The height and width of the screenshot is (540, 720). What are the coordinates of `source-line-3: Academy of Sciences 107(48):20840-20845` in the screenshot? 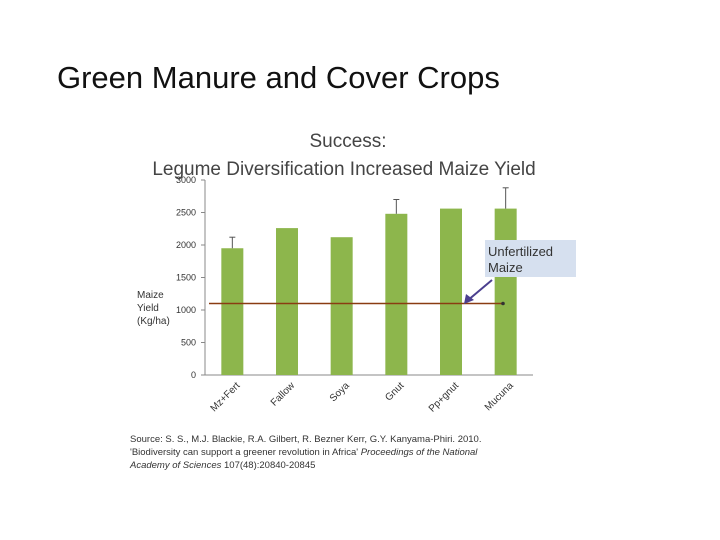 It's located at (350, 465).